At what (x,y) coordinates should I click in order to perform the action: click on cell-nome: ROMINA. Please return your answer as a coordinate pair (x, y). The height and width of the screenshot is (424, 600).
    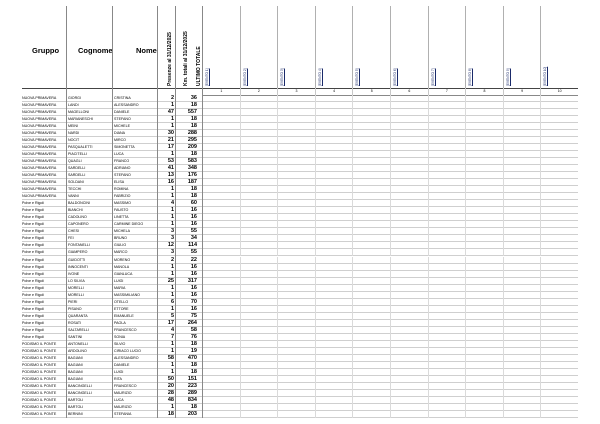
    Looking at the image, I should click on (121, 189).